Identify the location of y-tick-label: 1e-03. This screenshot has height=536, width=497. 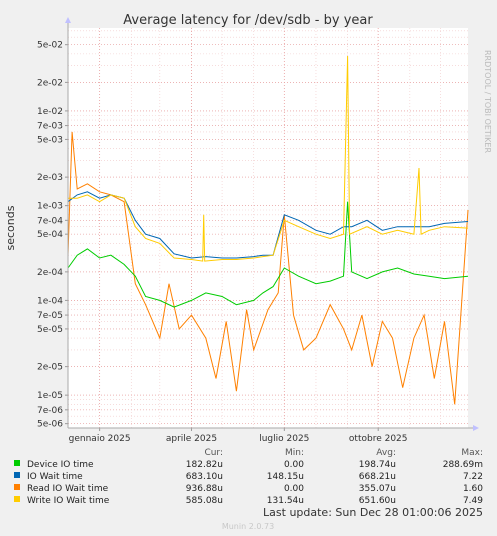
(50, 207).